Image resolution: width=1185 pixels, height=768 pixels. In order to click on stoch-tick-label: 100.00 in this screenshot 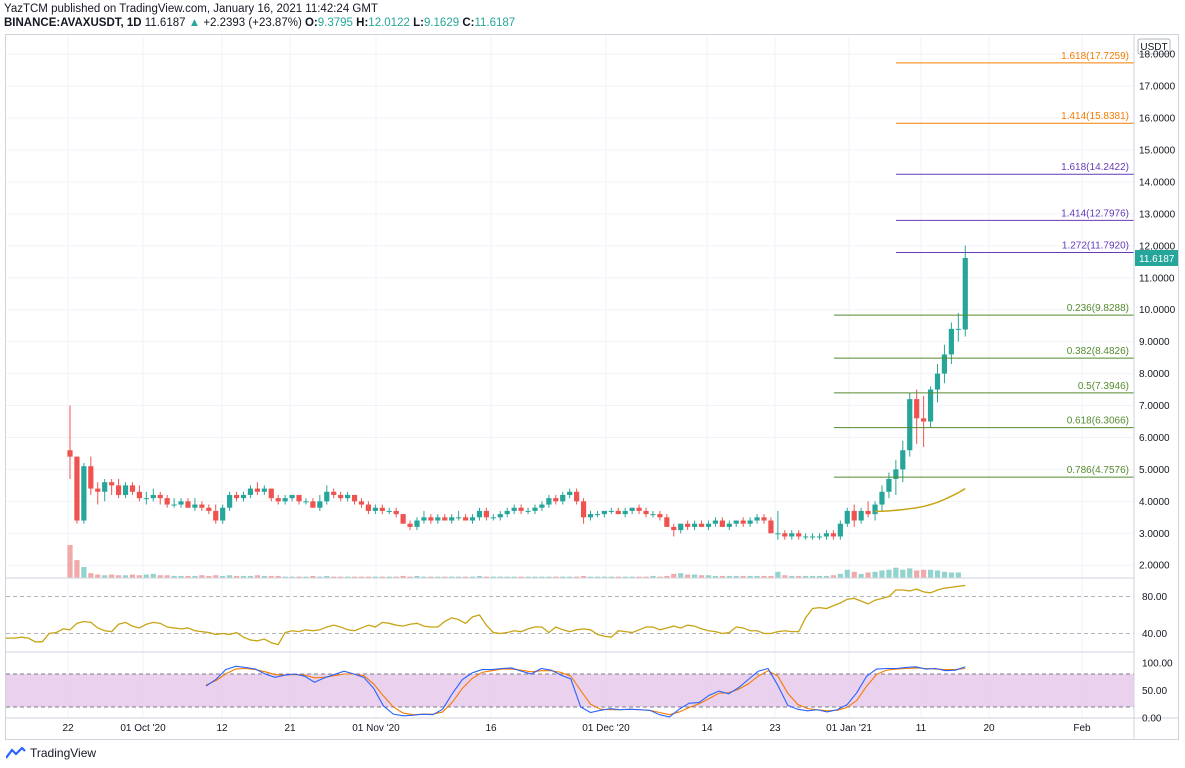, I will do `click(1157, 664)`.